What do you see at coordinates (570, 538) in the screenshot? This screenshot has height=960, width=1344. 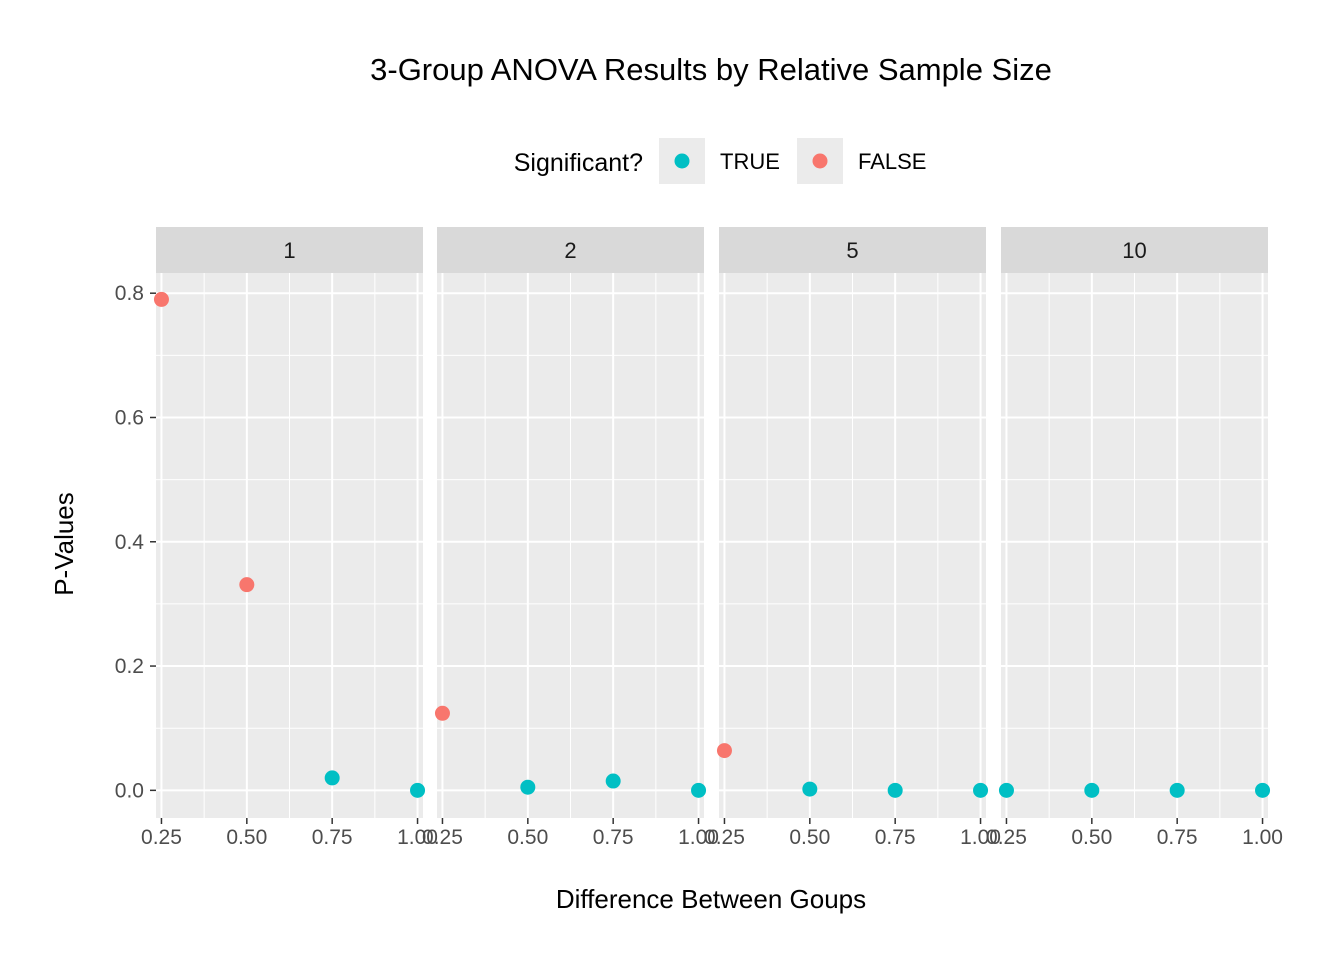 I see `facet-panel-2: 2 0.25 0.50 0.75 1.00` at bounding box center [570, 538].